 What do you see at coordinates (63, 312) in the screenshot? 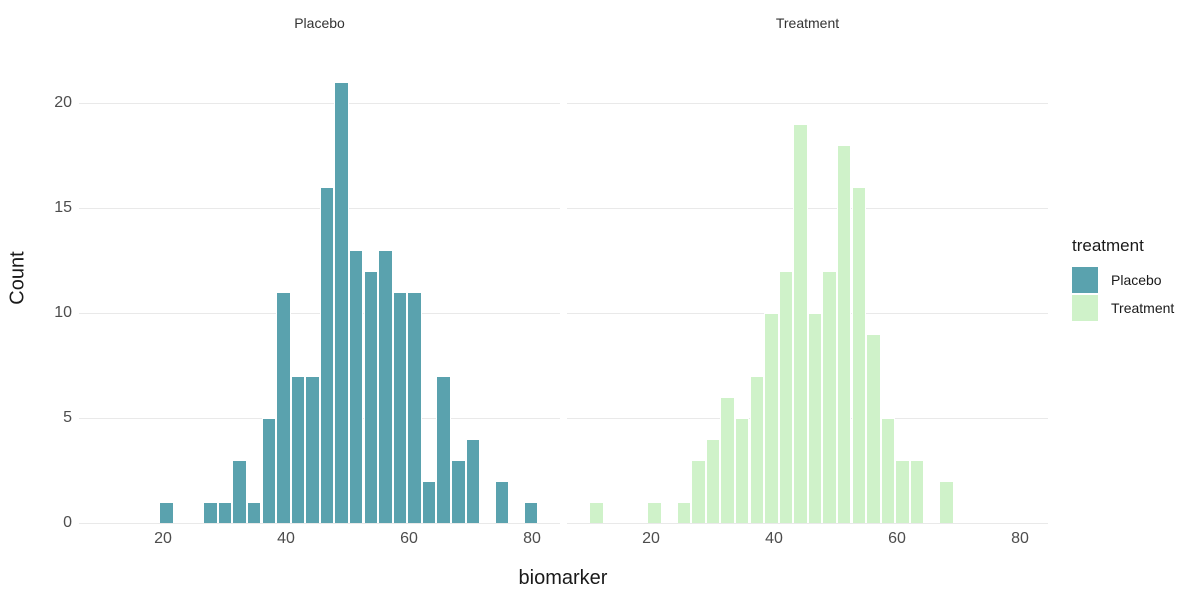
I see `y-tick-label: 10` at bounding box center [63, 312].